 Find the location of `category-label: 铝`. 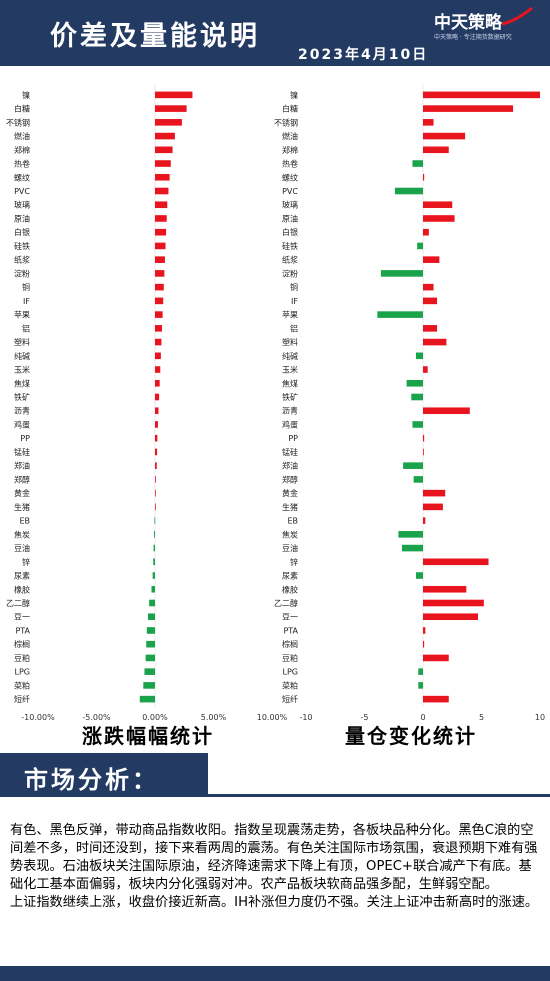

category-label: 铝 is located at coordinates (26, 328).